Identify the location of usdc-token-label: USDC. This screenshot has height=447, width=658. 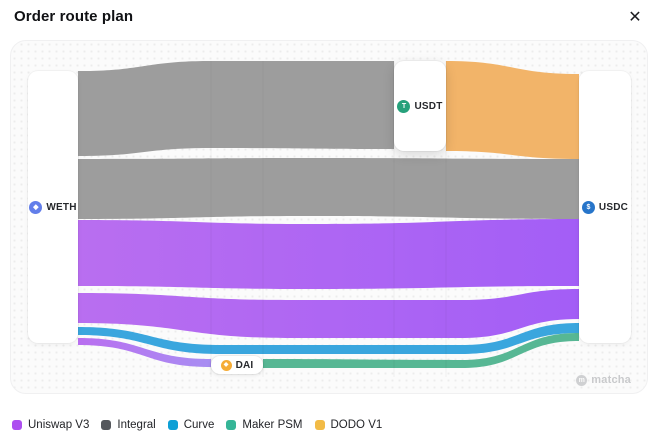
(613, 207).